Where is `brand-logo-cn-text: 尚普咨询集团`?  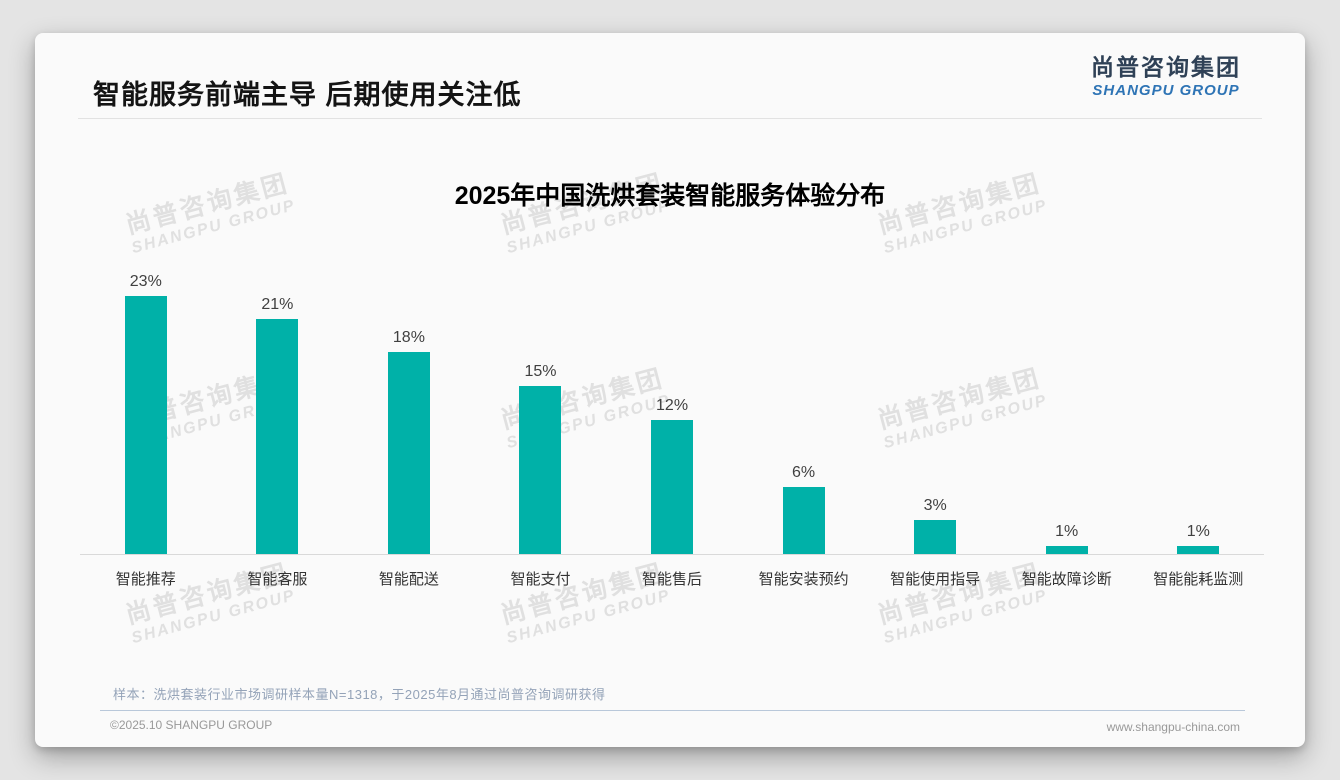 brand-logo-cn-text: 尚普咨询集团 is located at coordinates (1166, 67).